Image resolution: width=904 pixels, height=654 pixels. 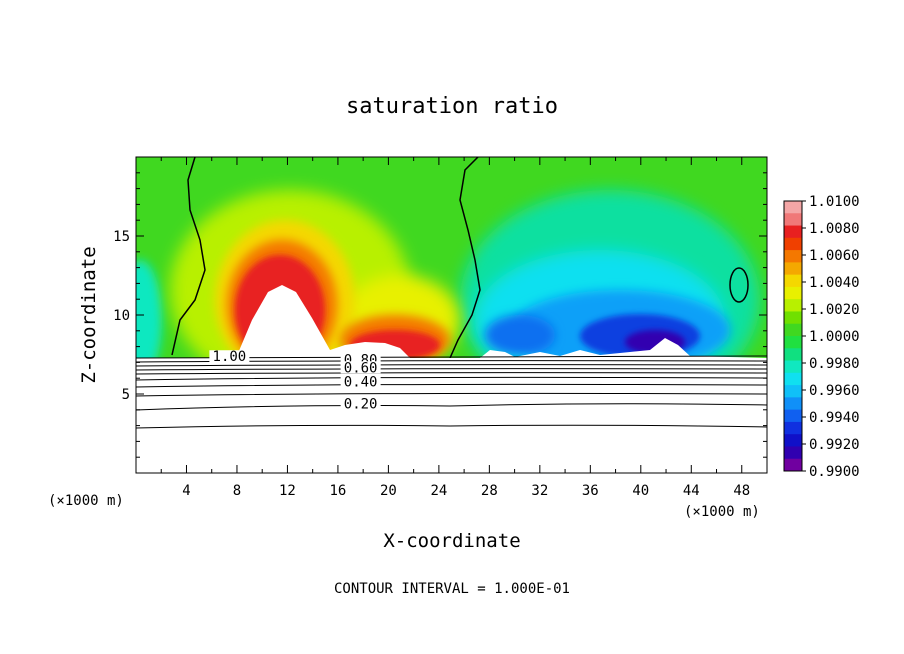 What do you see at coordinates (691, 491) in the screenshot?
I see `x-tick-label: 44` at bounding box center [691, 491].